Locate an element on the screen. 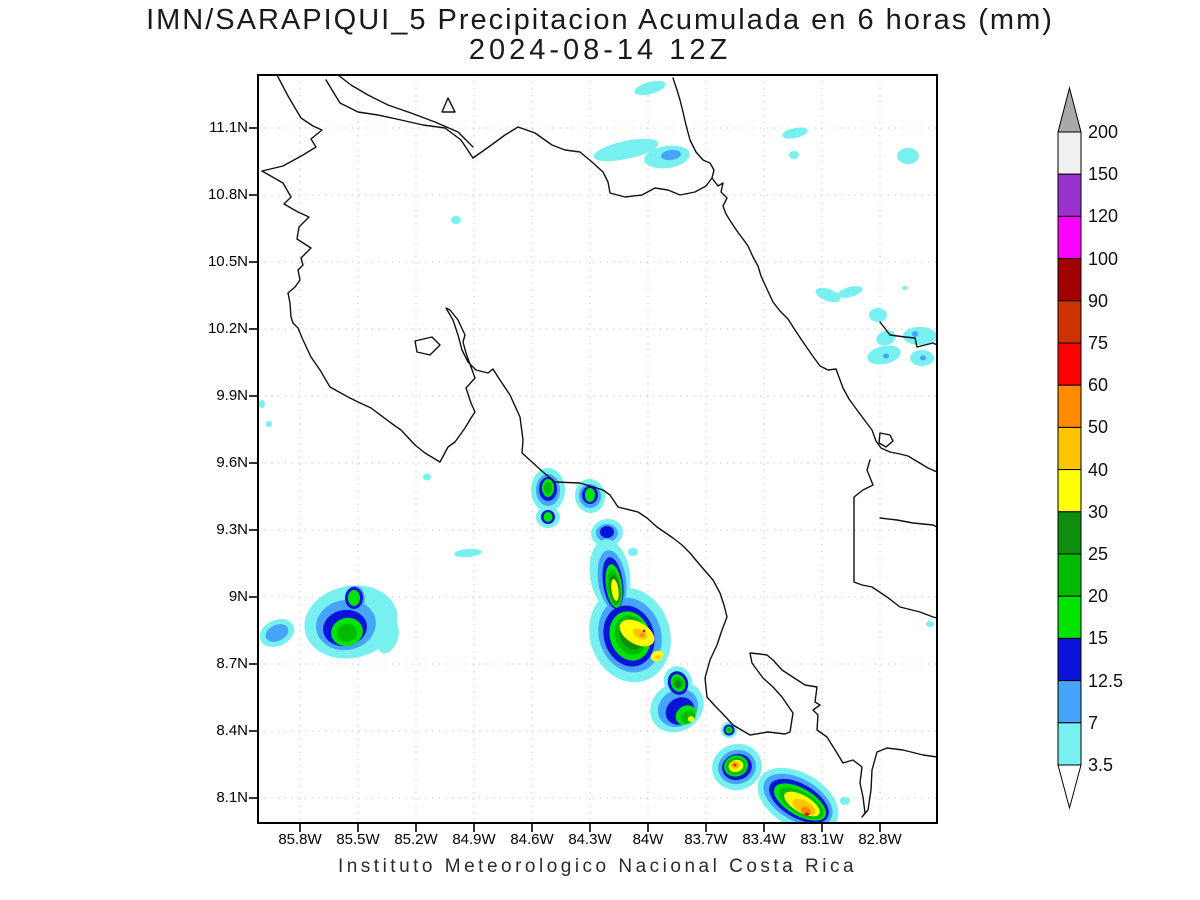 Image resolution: width=1200 pixels, height=900 pixels. caribbean-coastline is located at coordinates (804, 275).